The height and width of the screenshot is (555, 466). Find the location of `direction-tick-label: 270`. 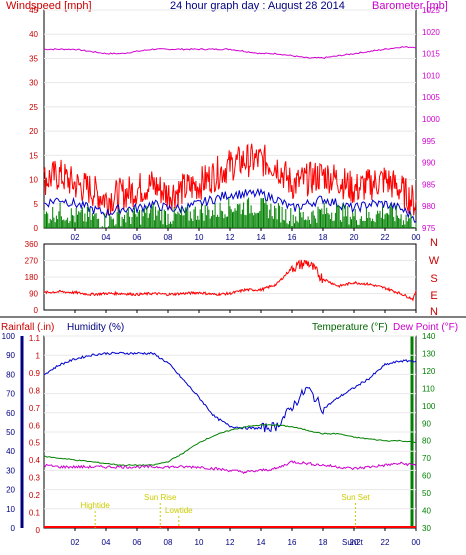

direction-tick-label: 270 is located at coordinates (32, 261).